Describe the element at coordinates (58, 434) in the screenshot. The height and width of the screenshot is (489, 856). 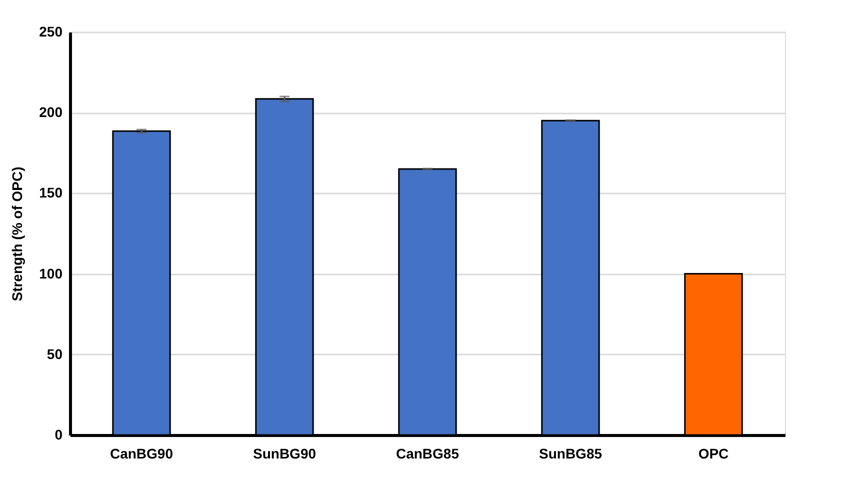
I see `y-tick-label: 0` at that location.